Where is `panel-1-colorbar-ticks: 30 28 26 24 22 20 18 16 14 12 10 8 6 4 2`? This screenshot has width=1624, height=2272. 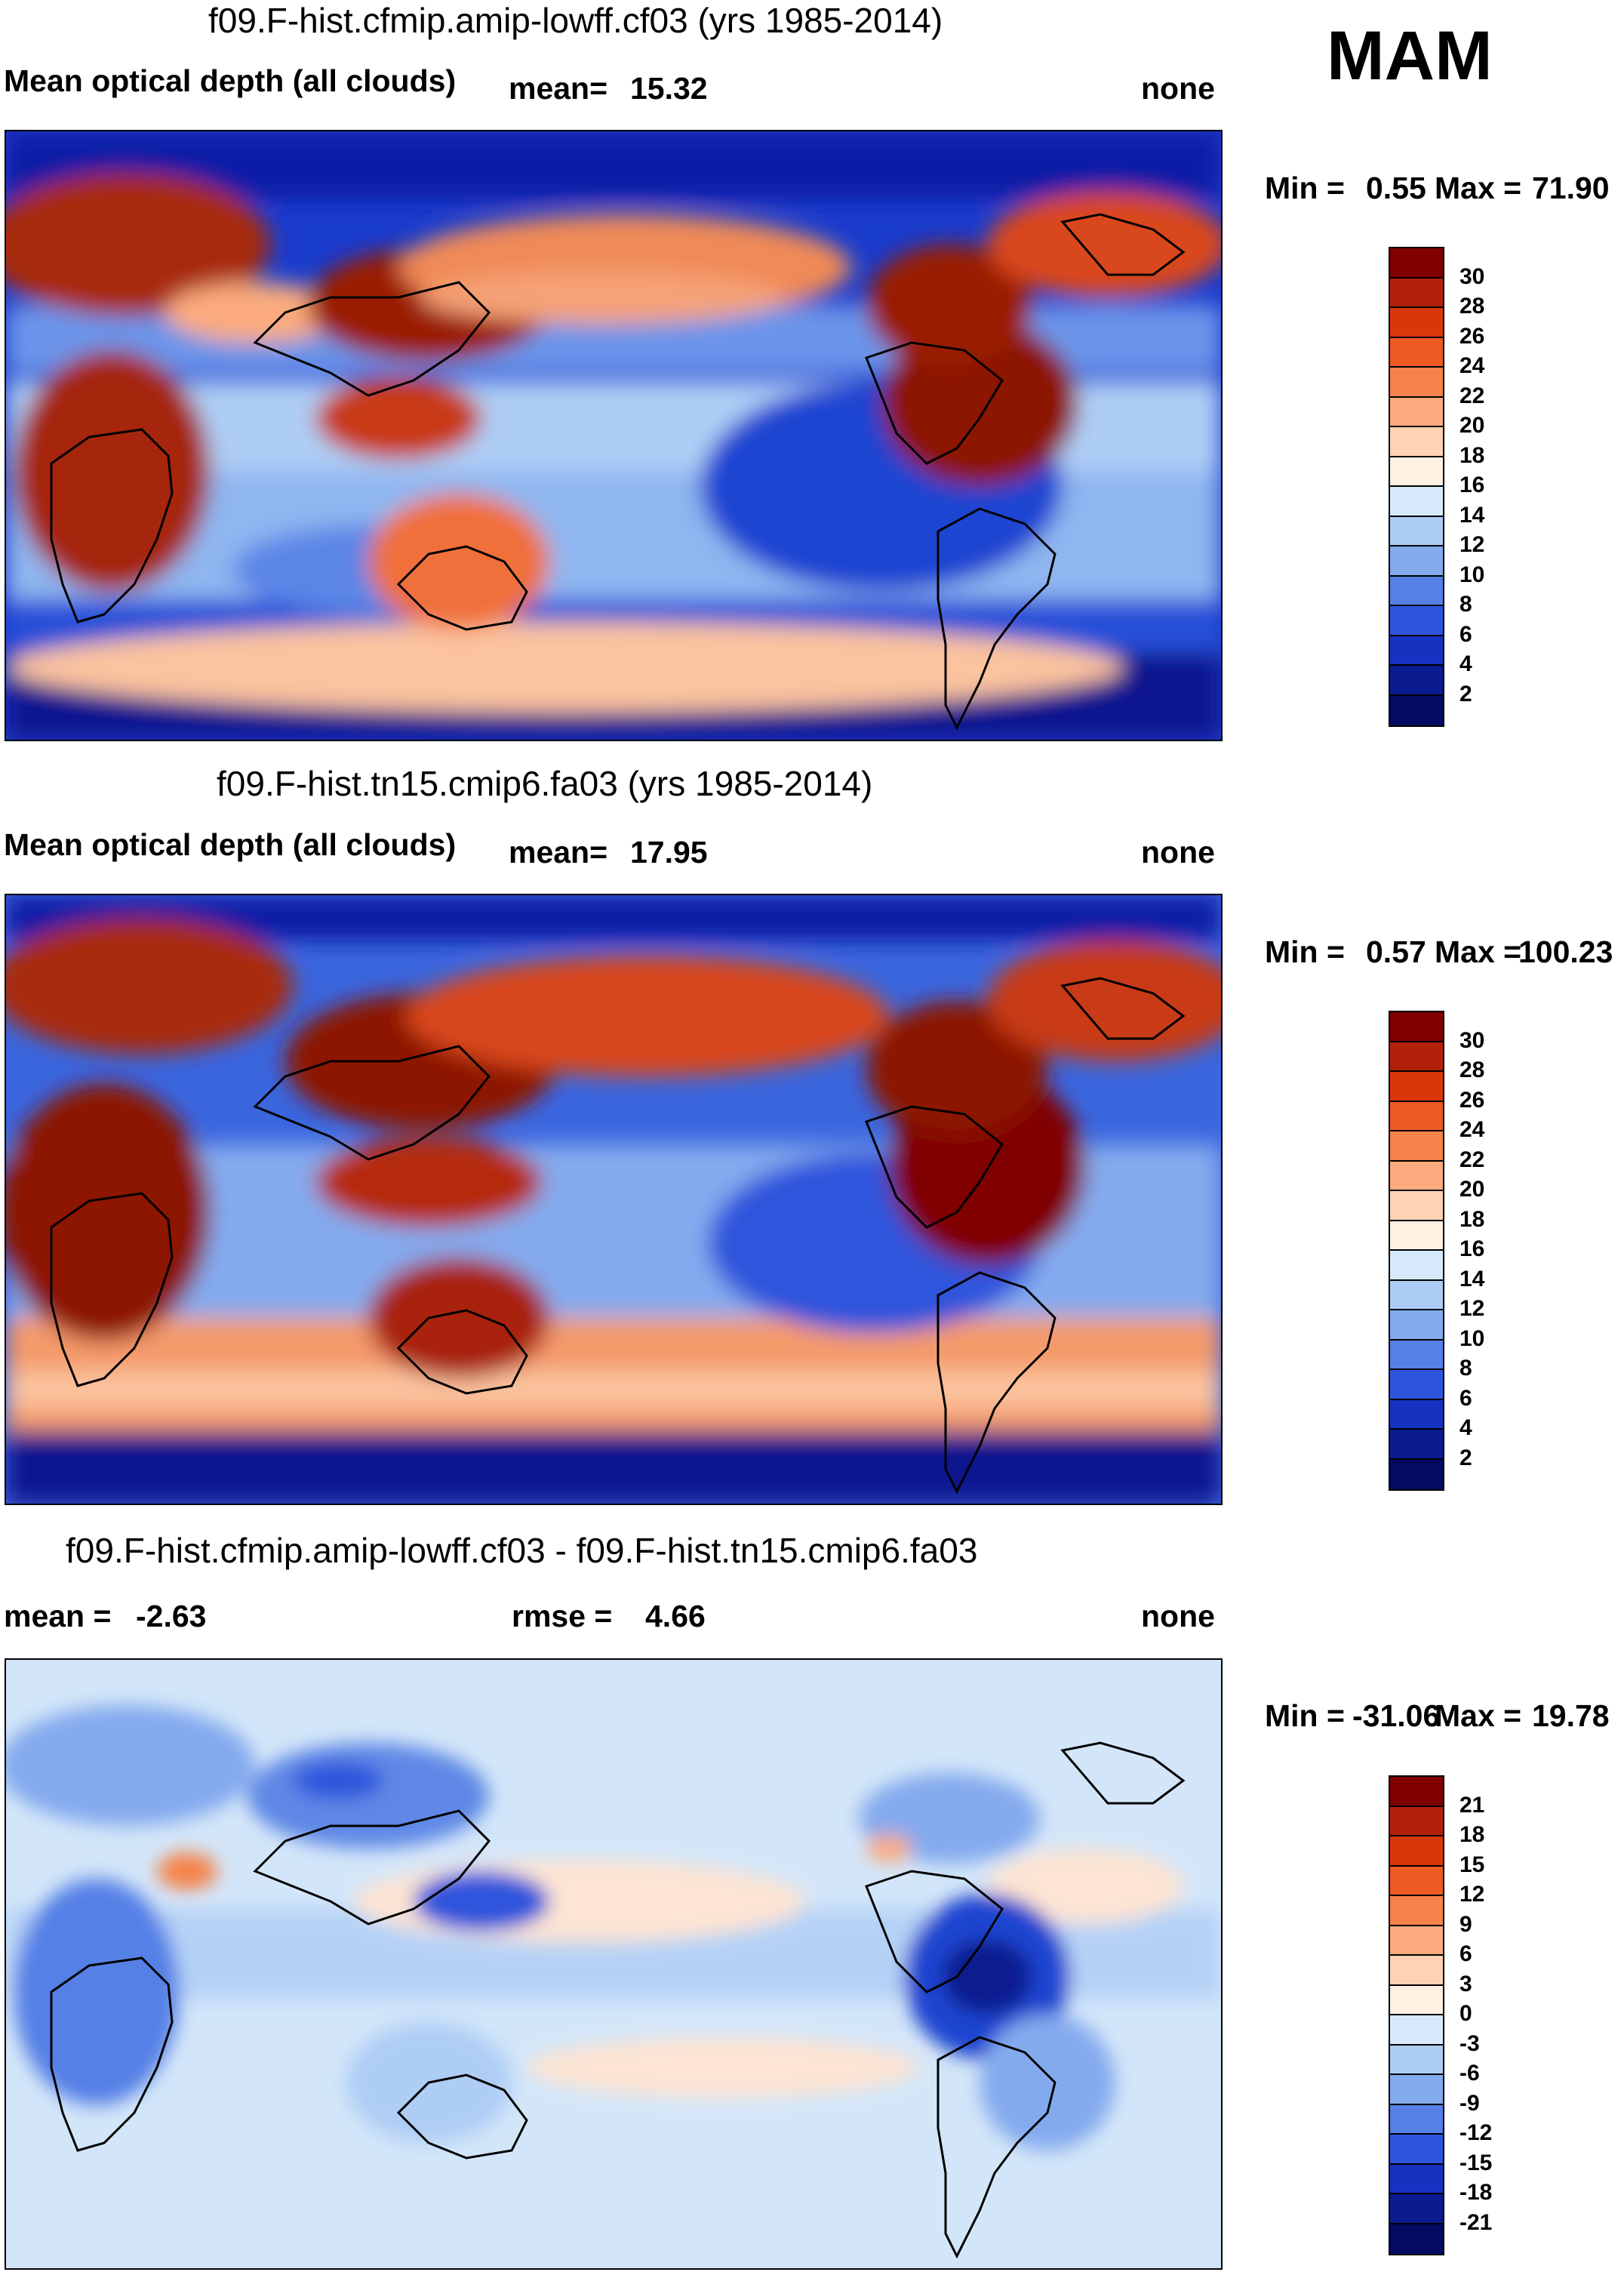 panel-1-colorbar-ticks: 30 28 26 24 22 20 18 16 14 12 10 8 6 4 2 is located at coordinates (1493, 485).